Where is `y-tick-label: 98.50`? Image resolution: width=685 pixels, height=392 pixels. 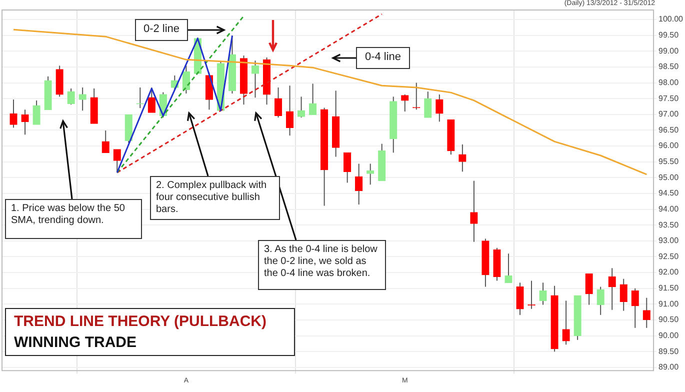
y-tick-label: 98.50 is located at coordinates (669, 67).